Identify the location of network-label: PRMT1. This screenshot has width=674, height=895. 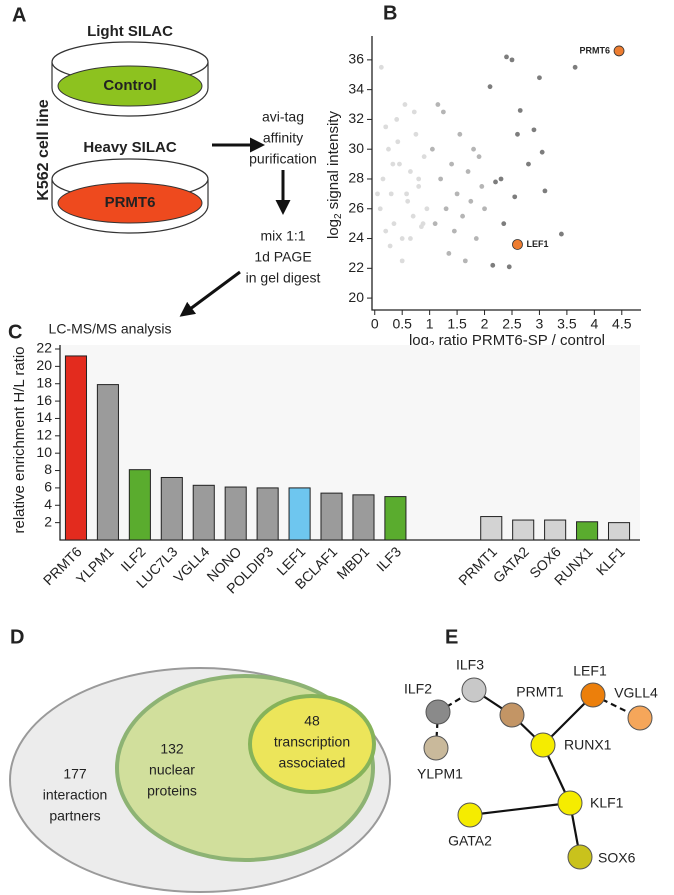
(540, 692).